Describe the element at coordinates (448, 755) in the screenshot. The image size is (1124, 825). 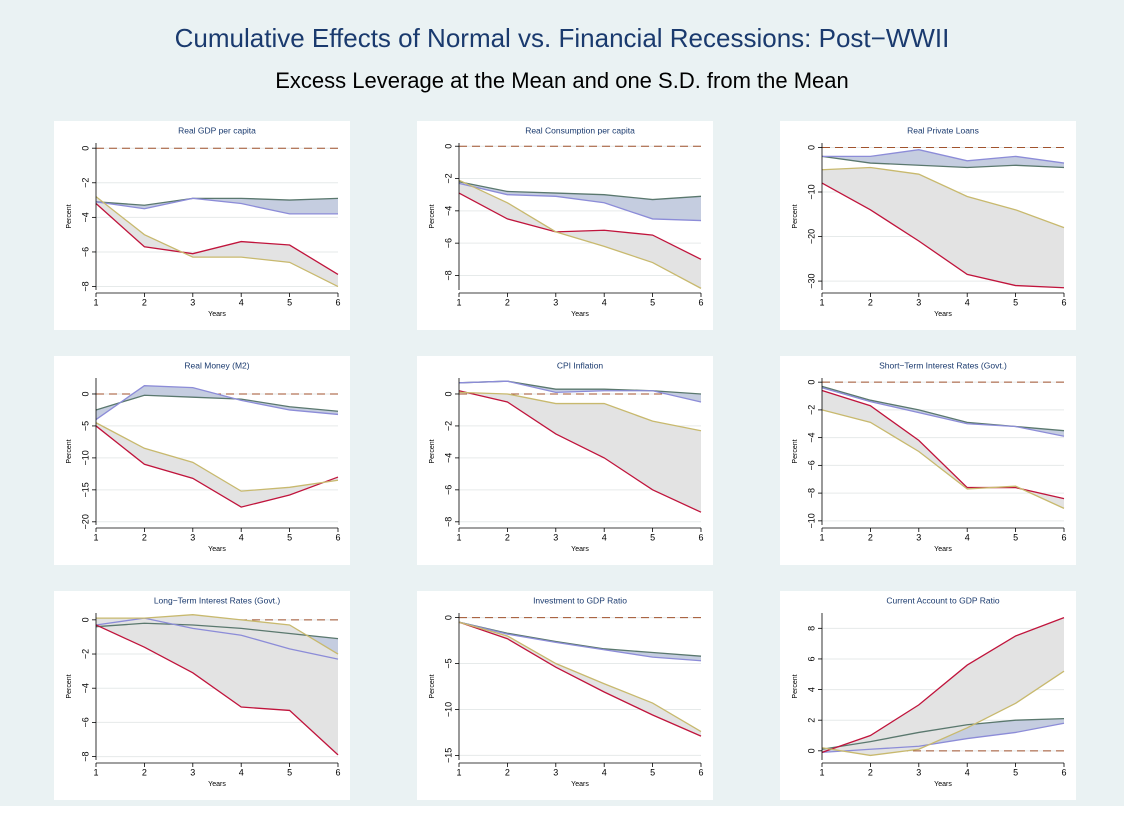
I see `y-tick-label: −15` at that location.